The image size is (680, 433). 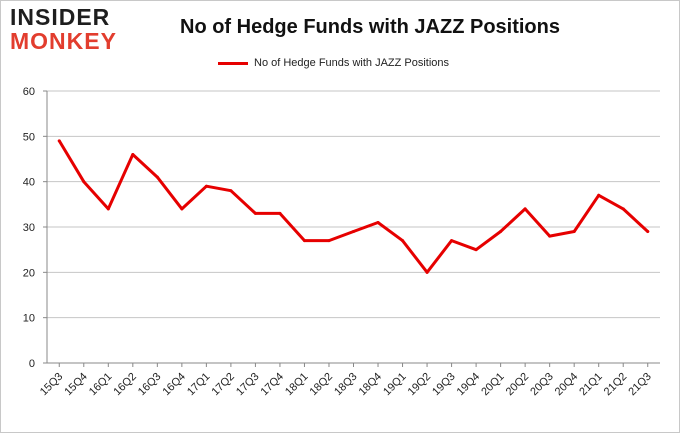 What do you see at coordinates (223, 385) in the screenshot?
I see `x-tick-label: 17Q2` at bounding box center [223, 385].